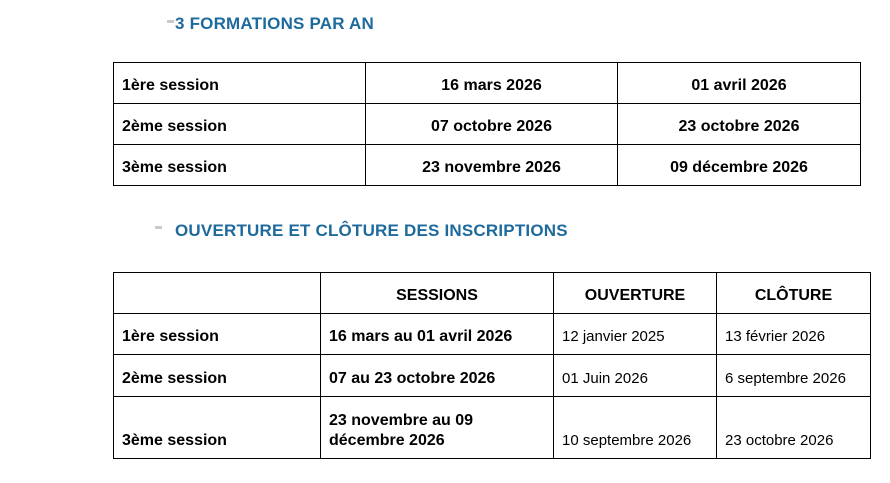  What do you see at coordinates (371, 230) in the screenshot?
I see `section-heading-inscriptions: OUVERTURE ET CLÔTURE DES INSCRIPTIONS` at bounding box center [371, 230].